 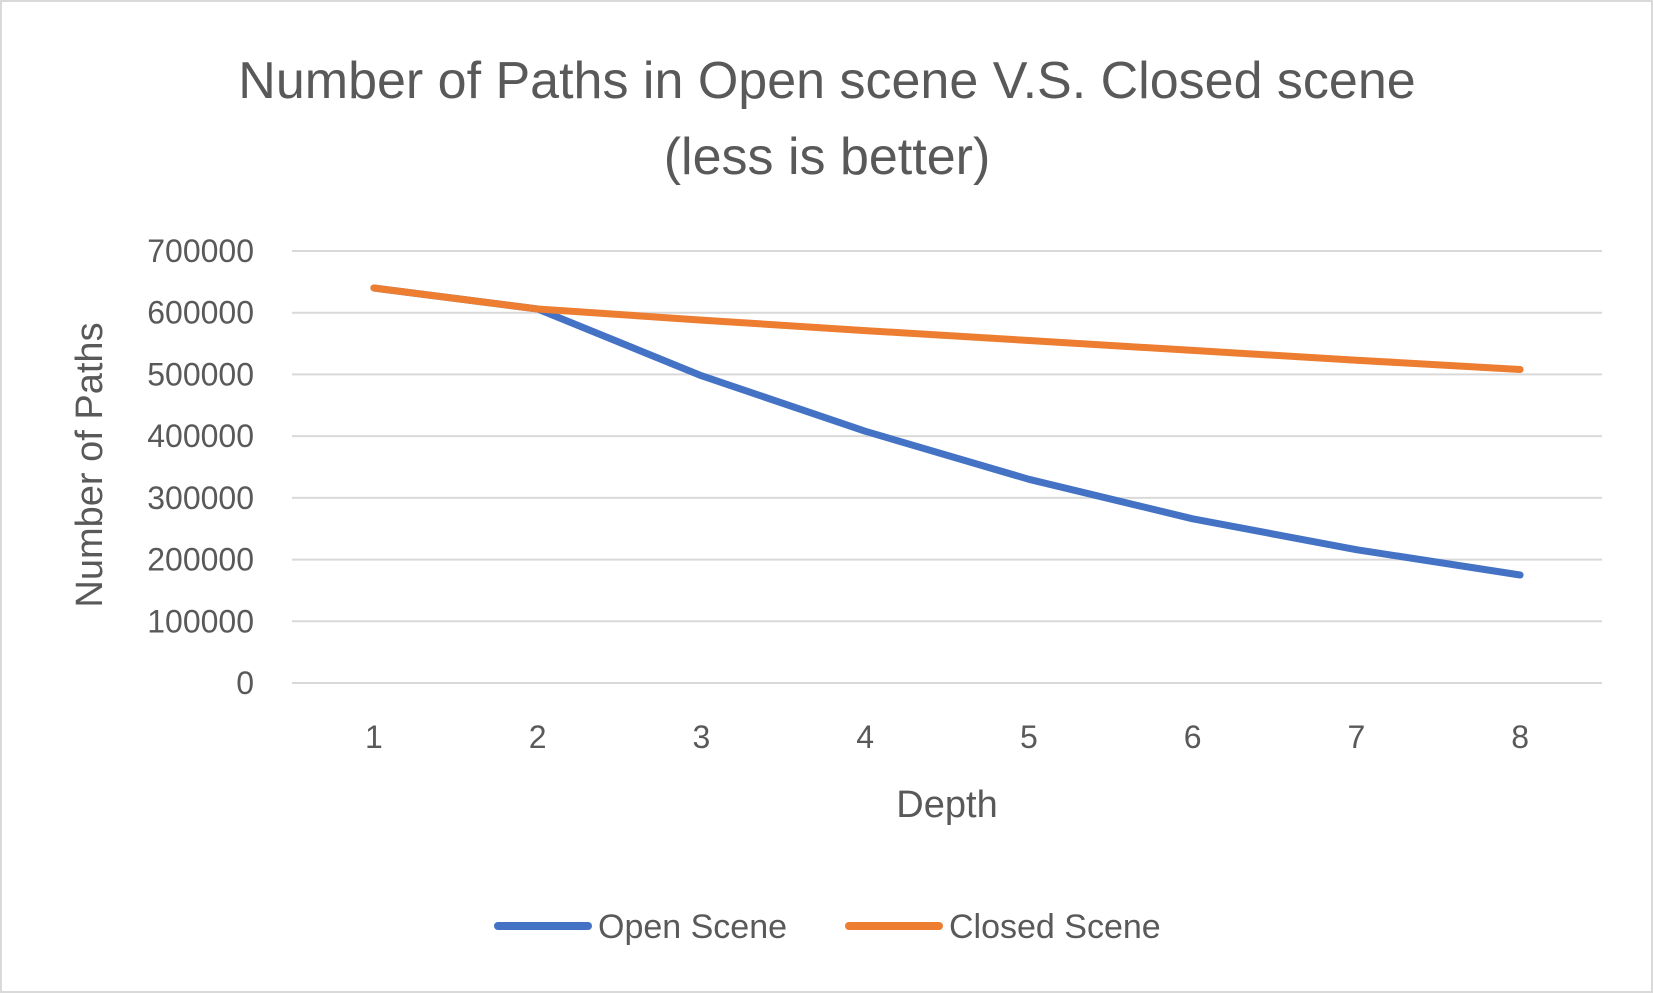 What do you see at coordinates (200, 560) in the screenshot?
I see `y-tick-label-200000: 200000` at bounding box center [200, 560].